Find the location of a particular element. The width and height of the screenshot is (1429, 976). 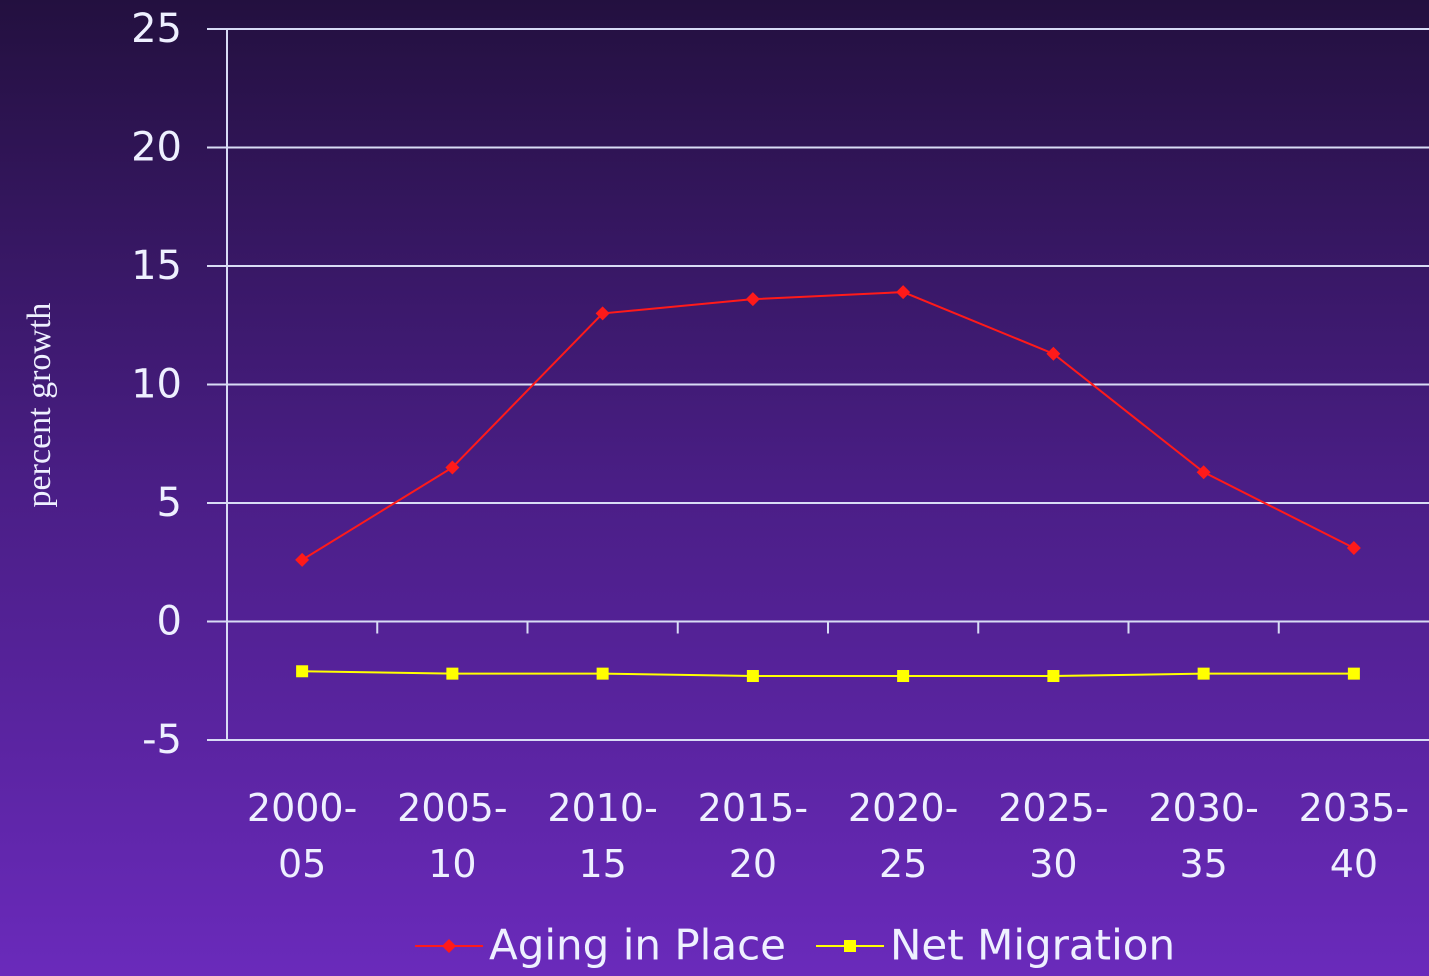

y-tick-label: 5 is located at coordinates (169, 503).